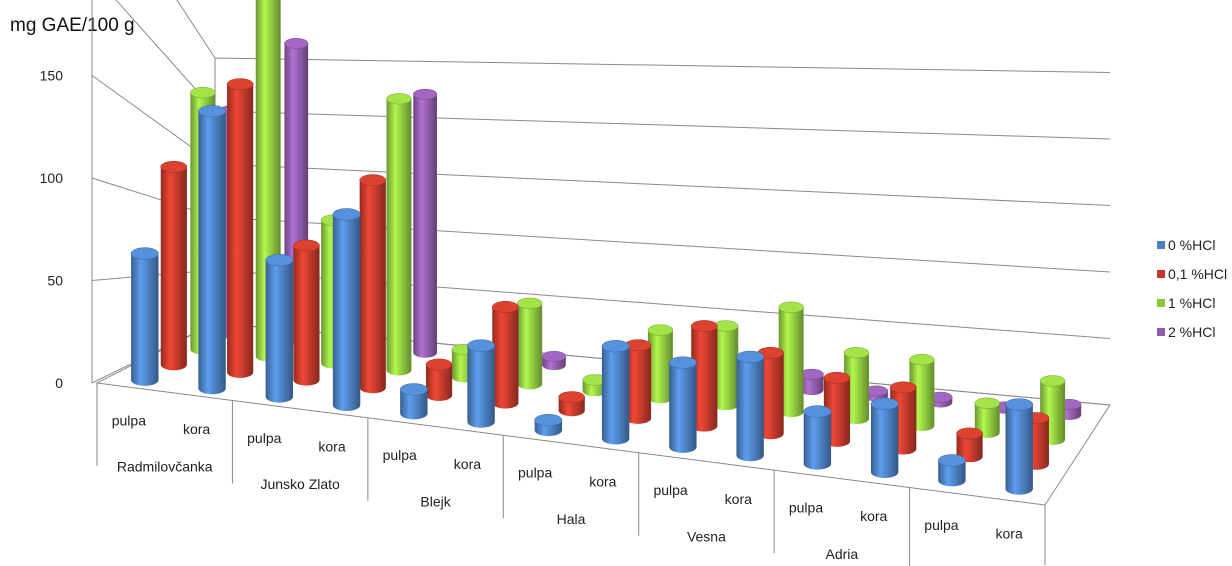 This screenshot has width=1232, height=566. What do you see at coordinates (1191, 332) in the screenshot?
I see `legend-label: 2 %HCl` at bounding box center [1191, 332].